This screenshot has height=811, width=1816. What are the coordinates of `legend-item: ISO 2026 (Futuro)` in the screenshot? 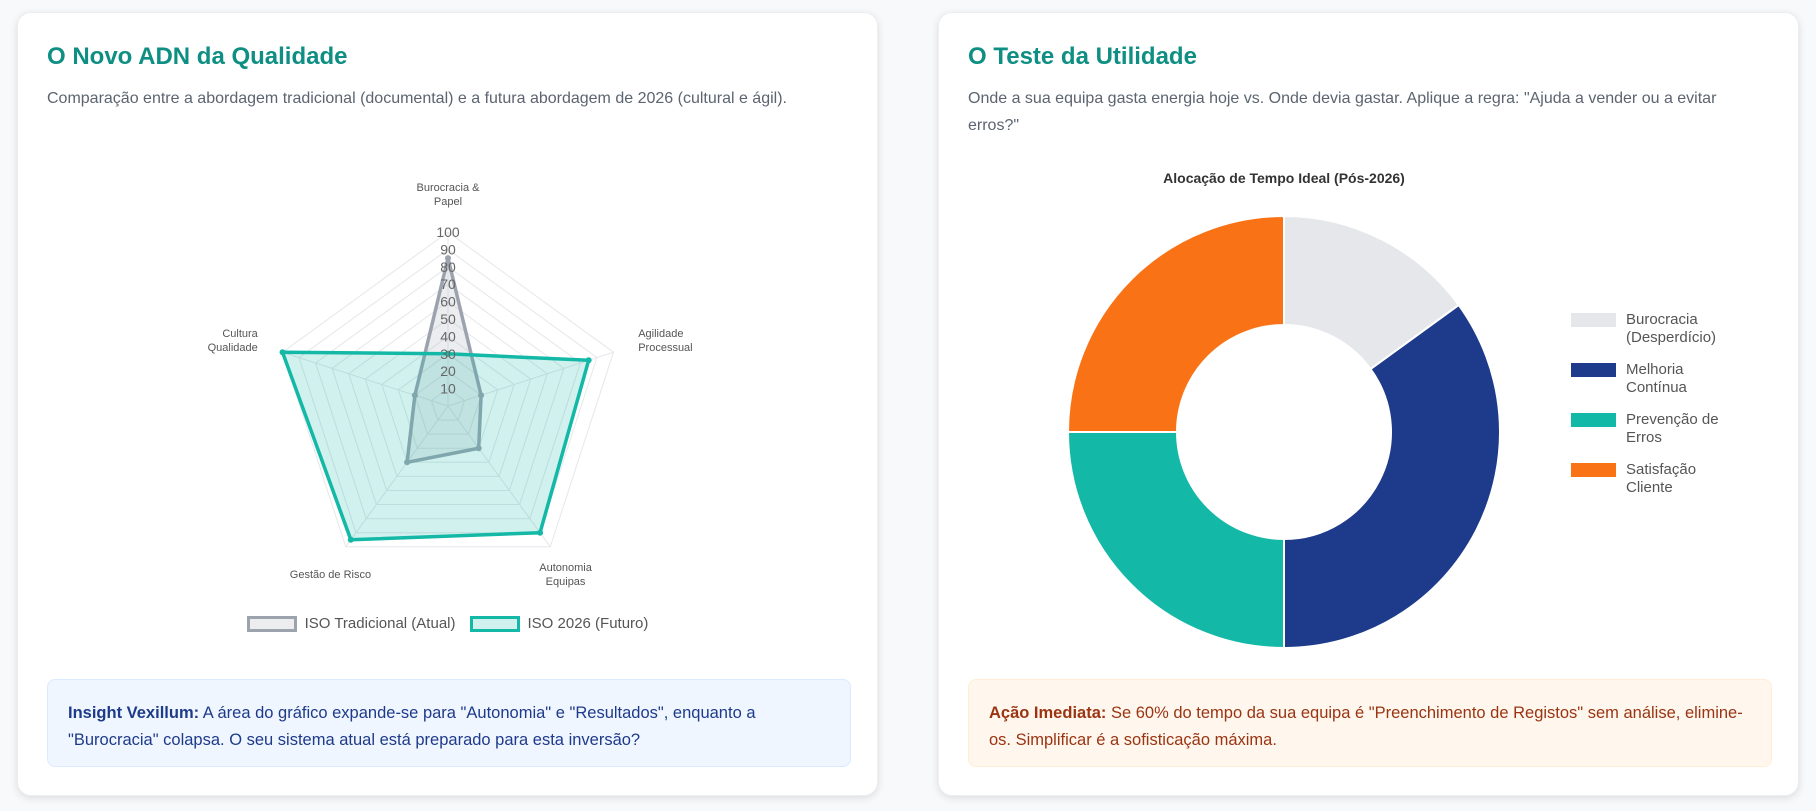 It's located at (559, 623).